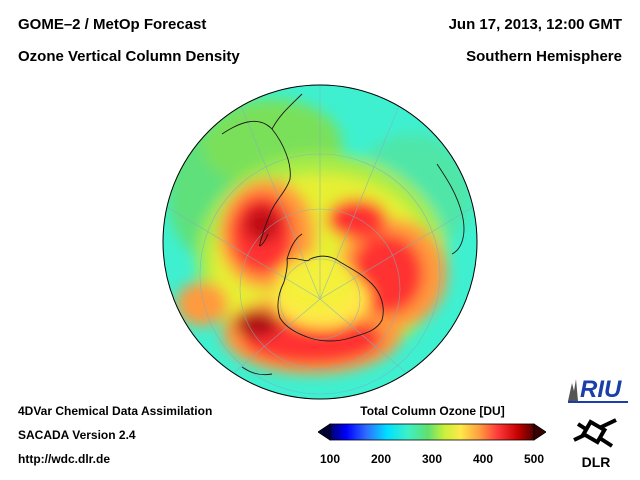 This screenshot has height=480, width=640. Describe the element at coordinates (129, 56) in the screenshot. I see `map-subtitle: Ozone Vertical Column Density` at that location.